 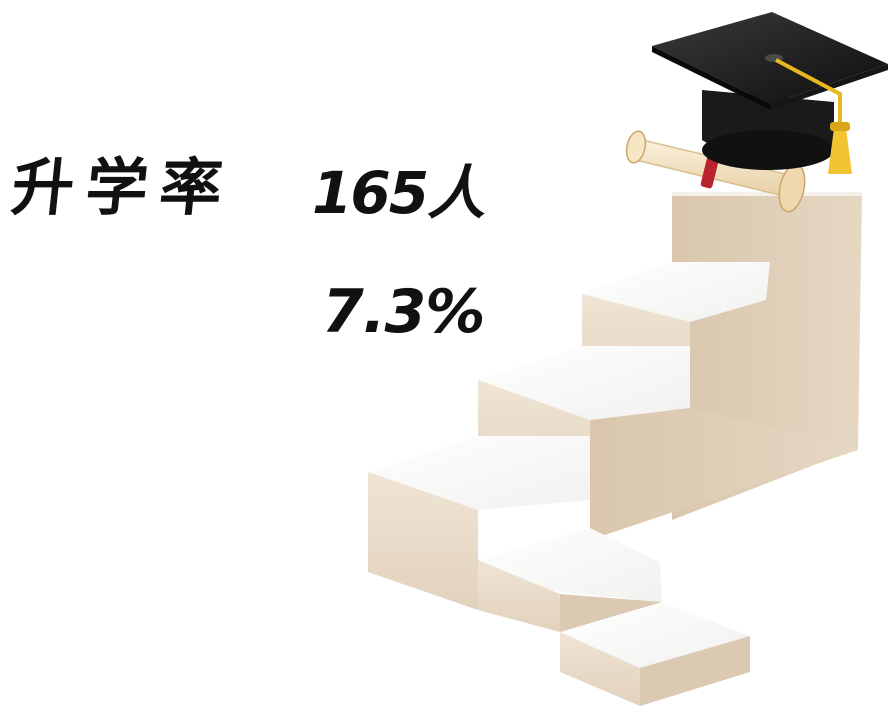 I want to click on step-4-top, so click(x=676, y=292).